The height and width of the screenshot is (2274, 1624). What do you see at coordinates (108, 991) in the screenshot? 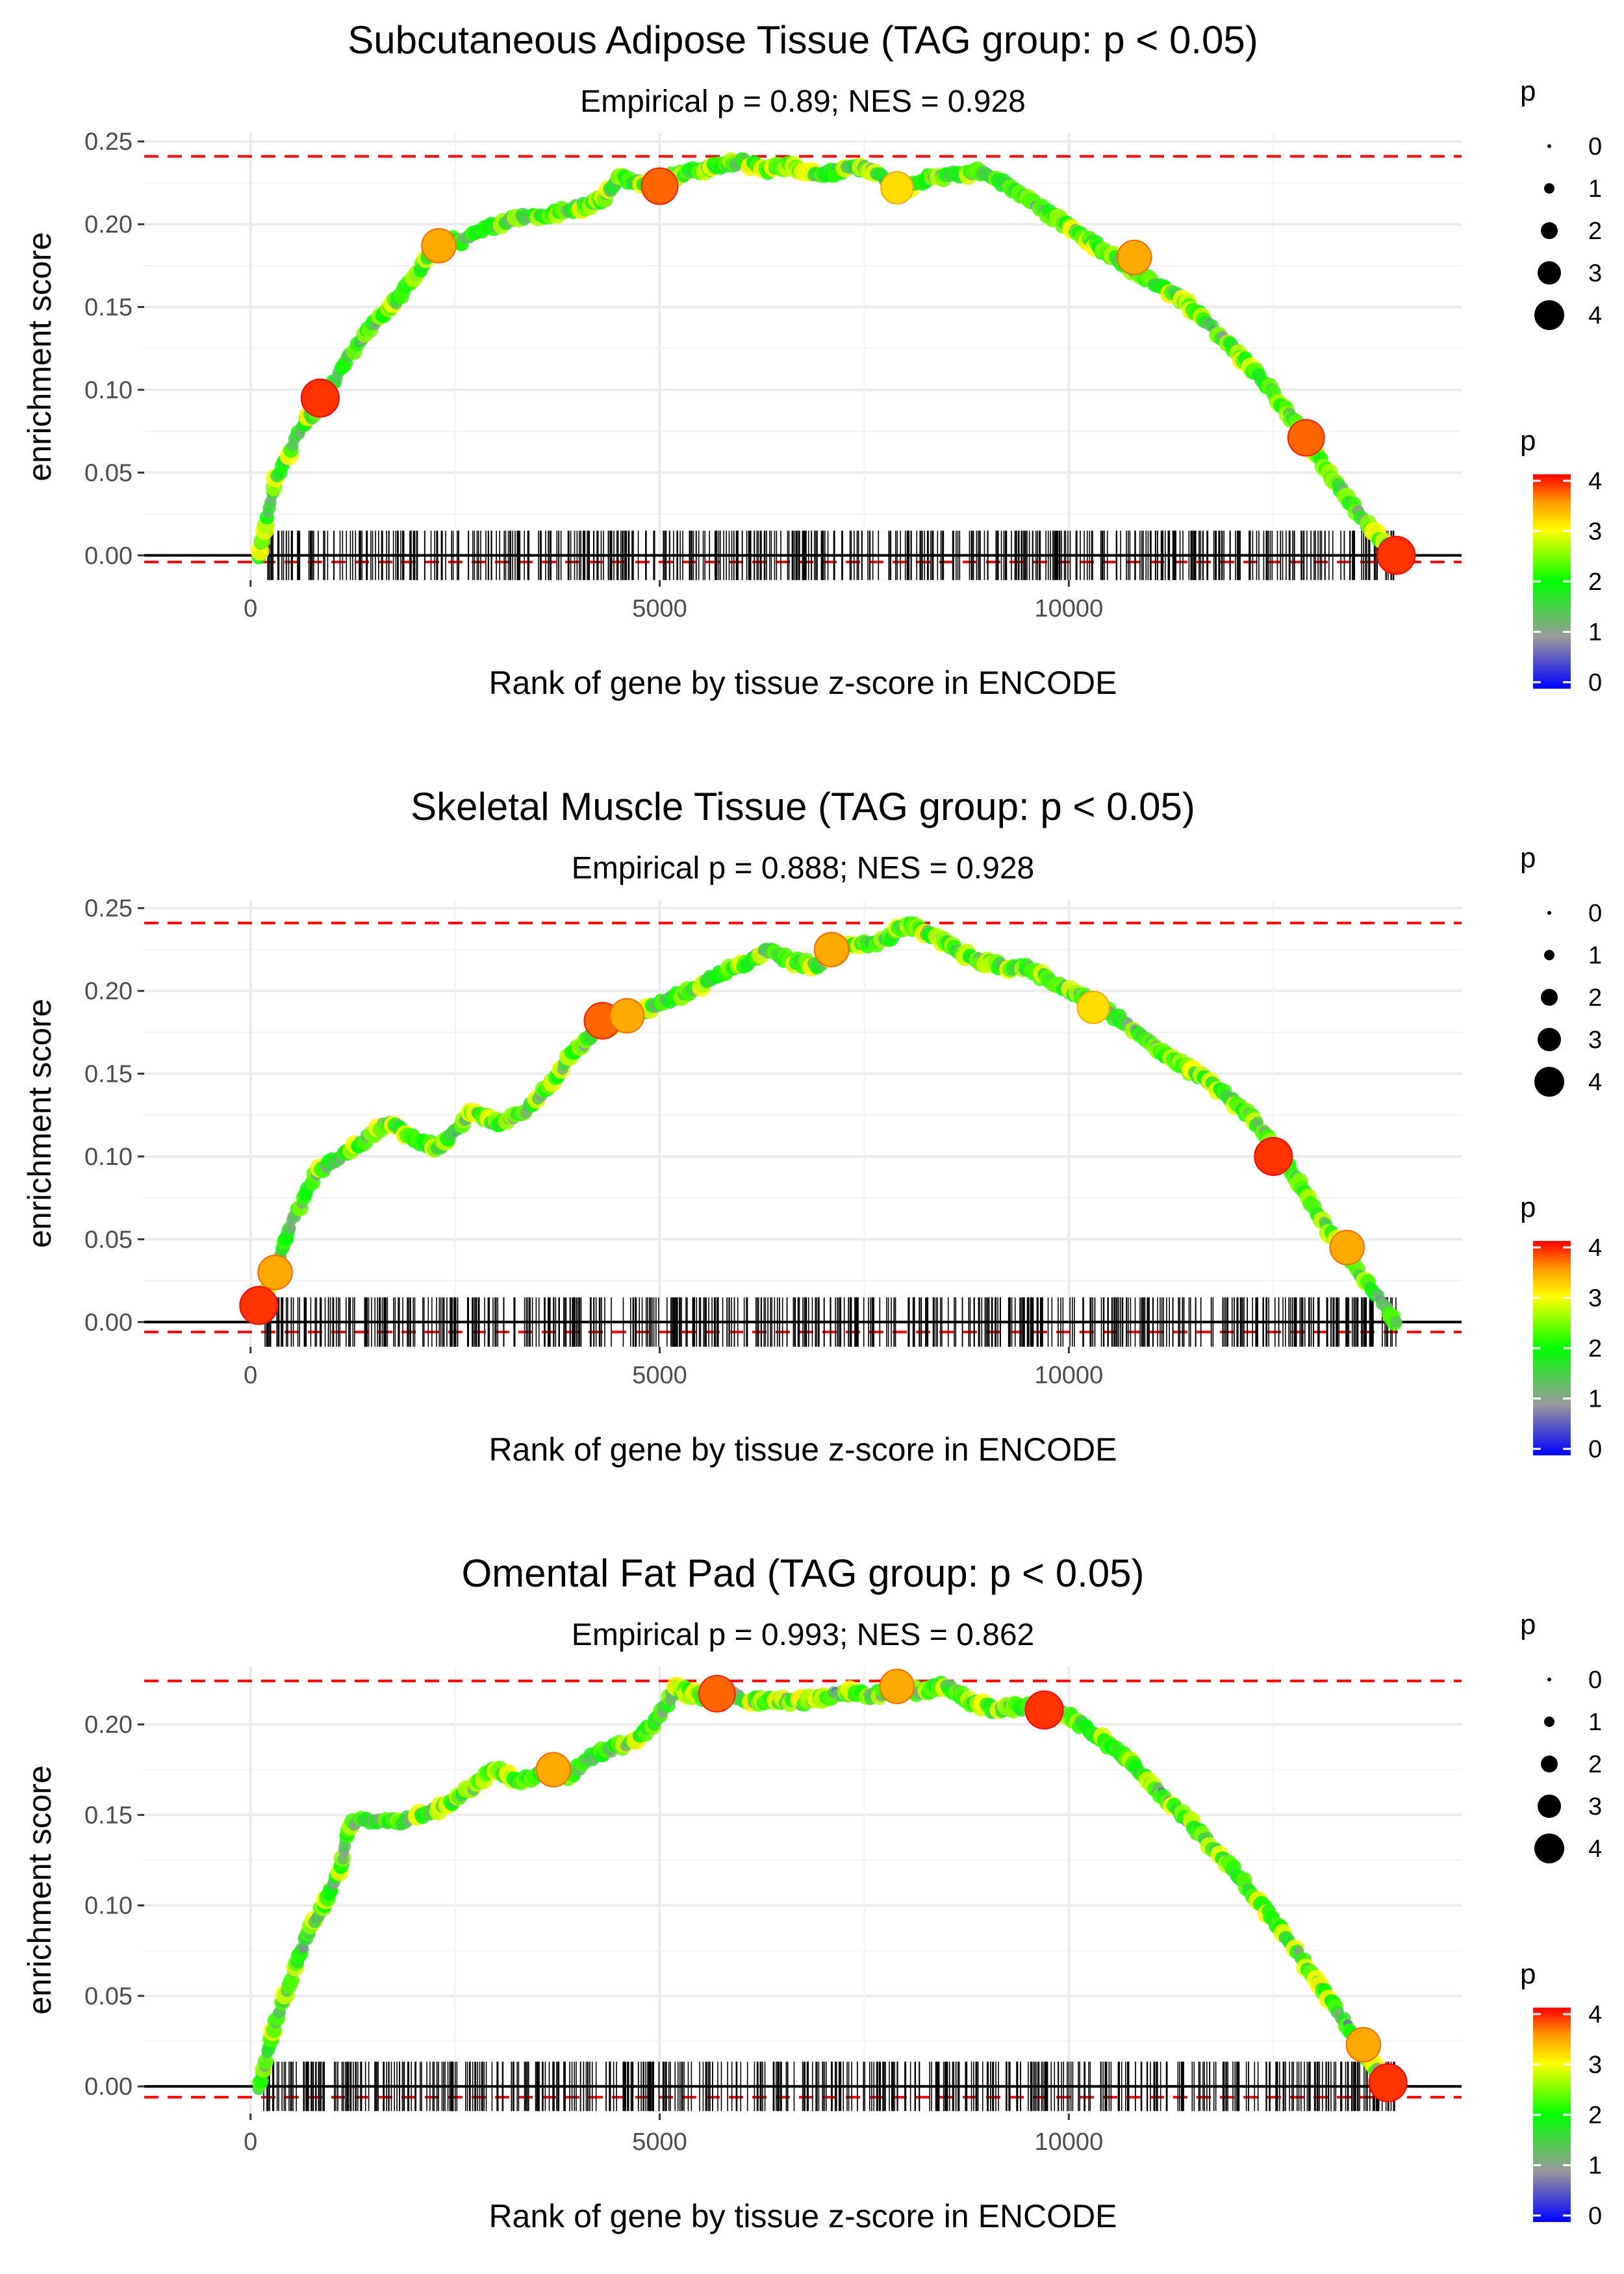
I see `y-tick-label: 0.20` at bounding box center [108, 991].